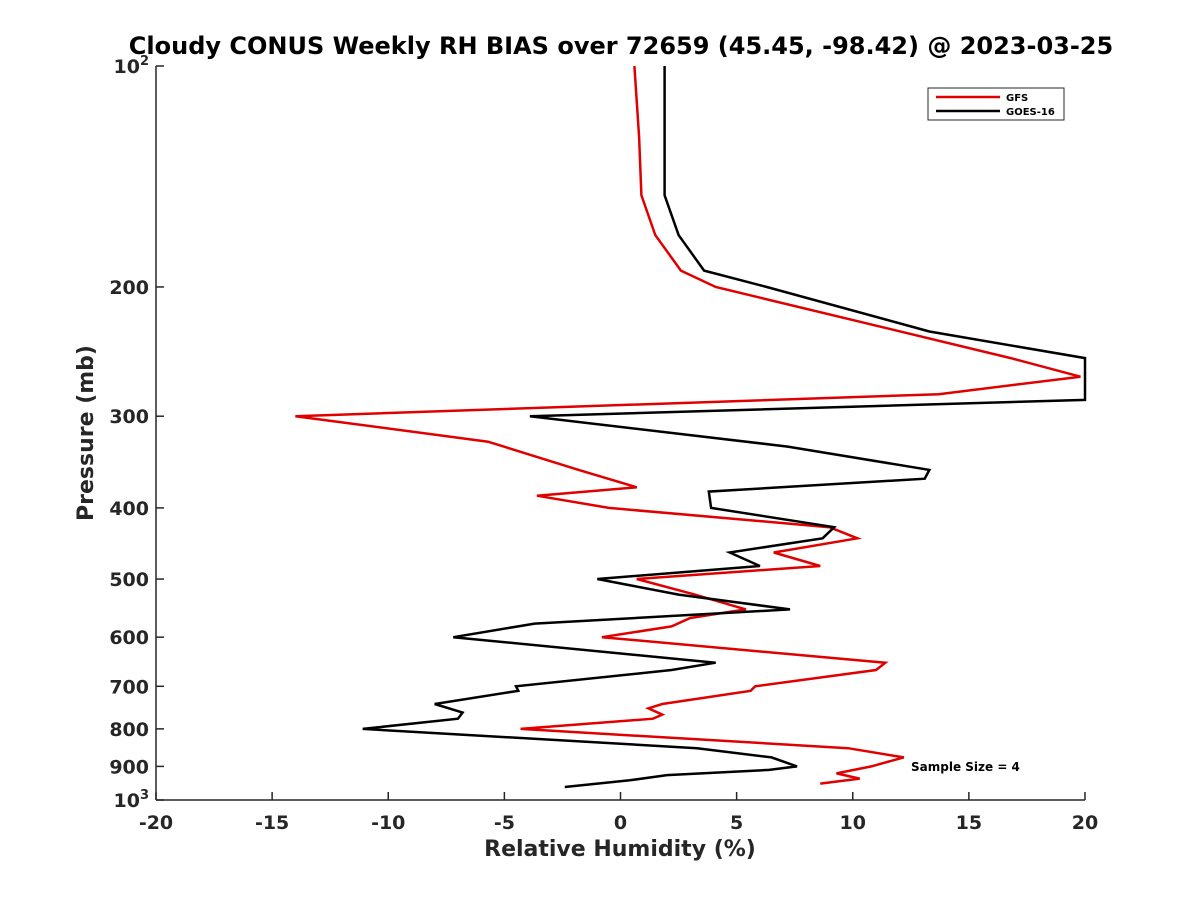 The image size is (1200, 900). I want to click on y-tick-label: 10², so click(132, 66).